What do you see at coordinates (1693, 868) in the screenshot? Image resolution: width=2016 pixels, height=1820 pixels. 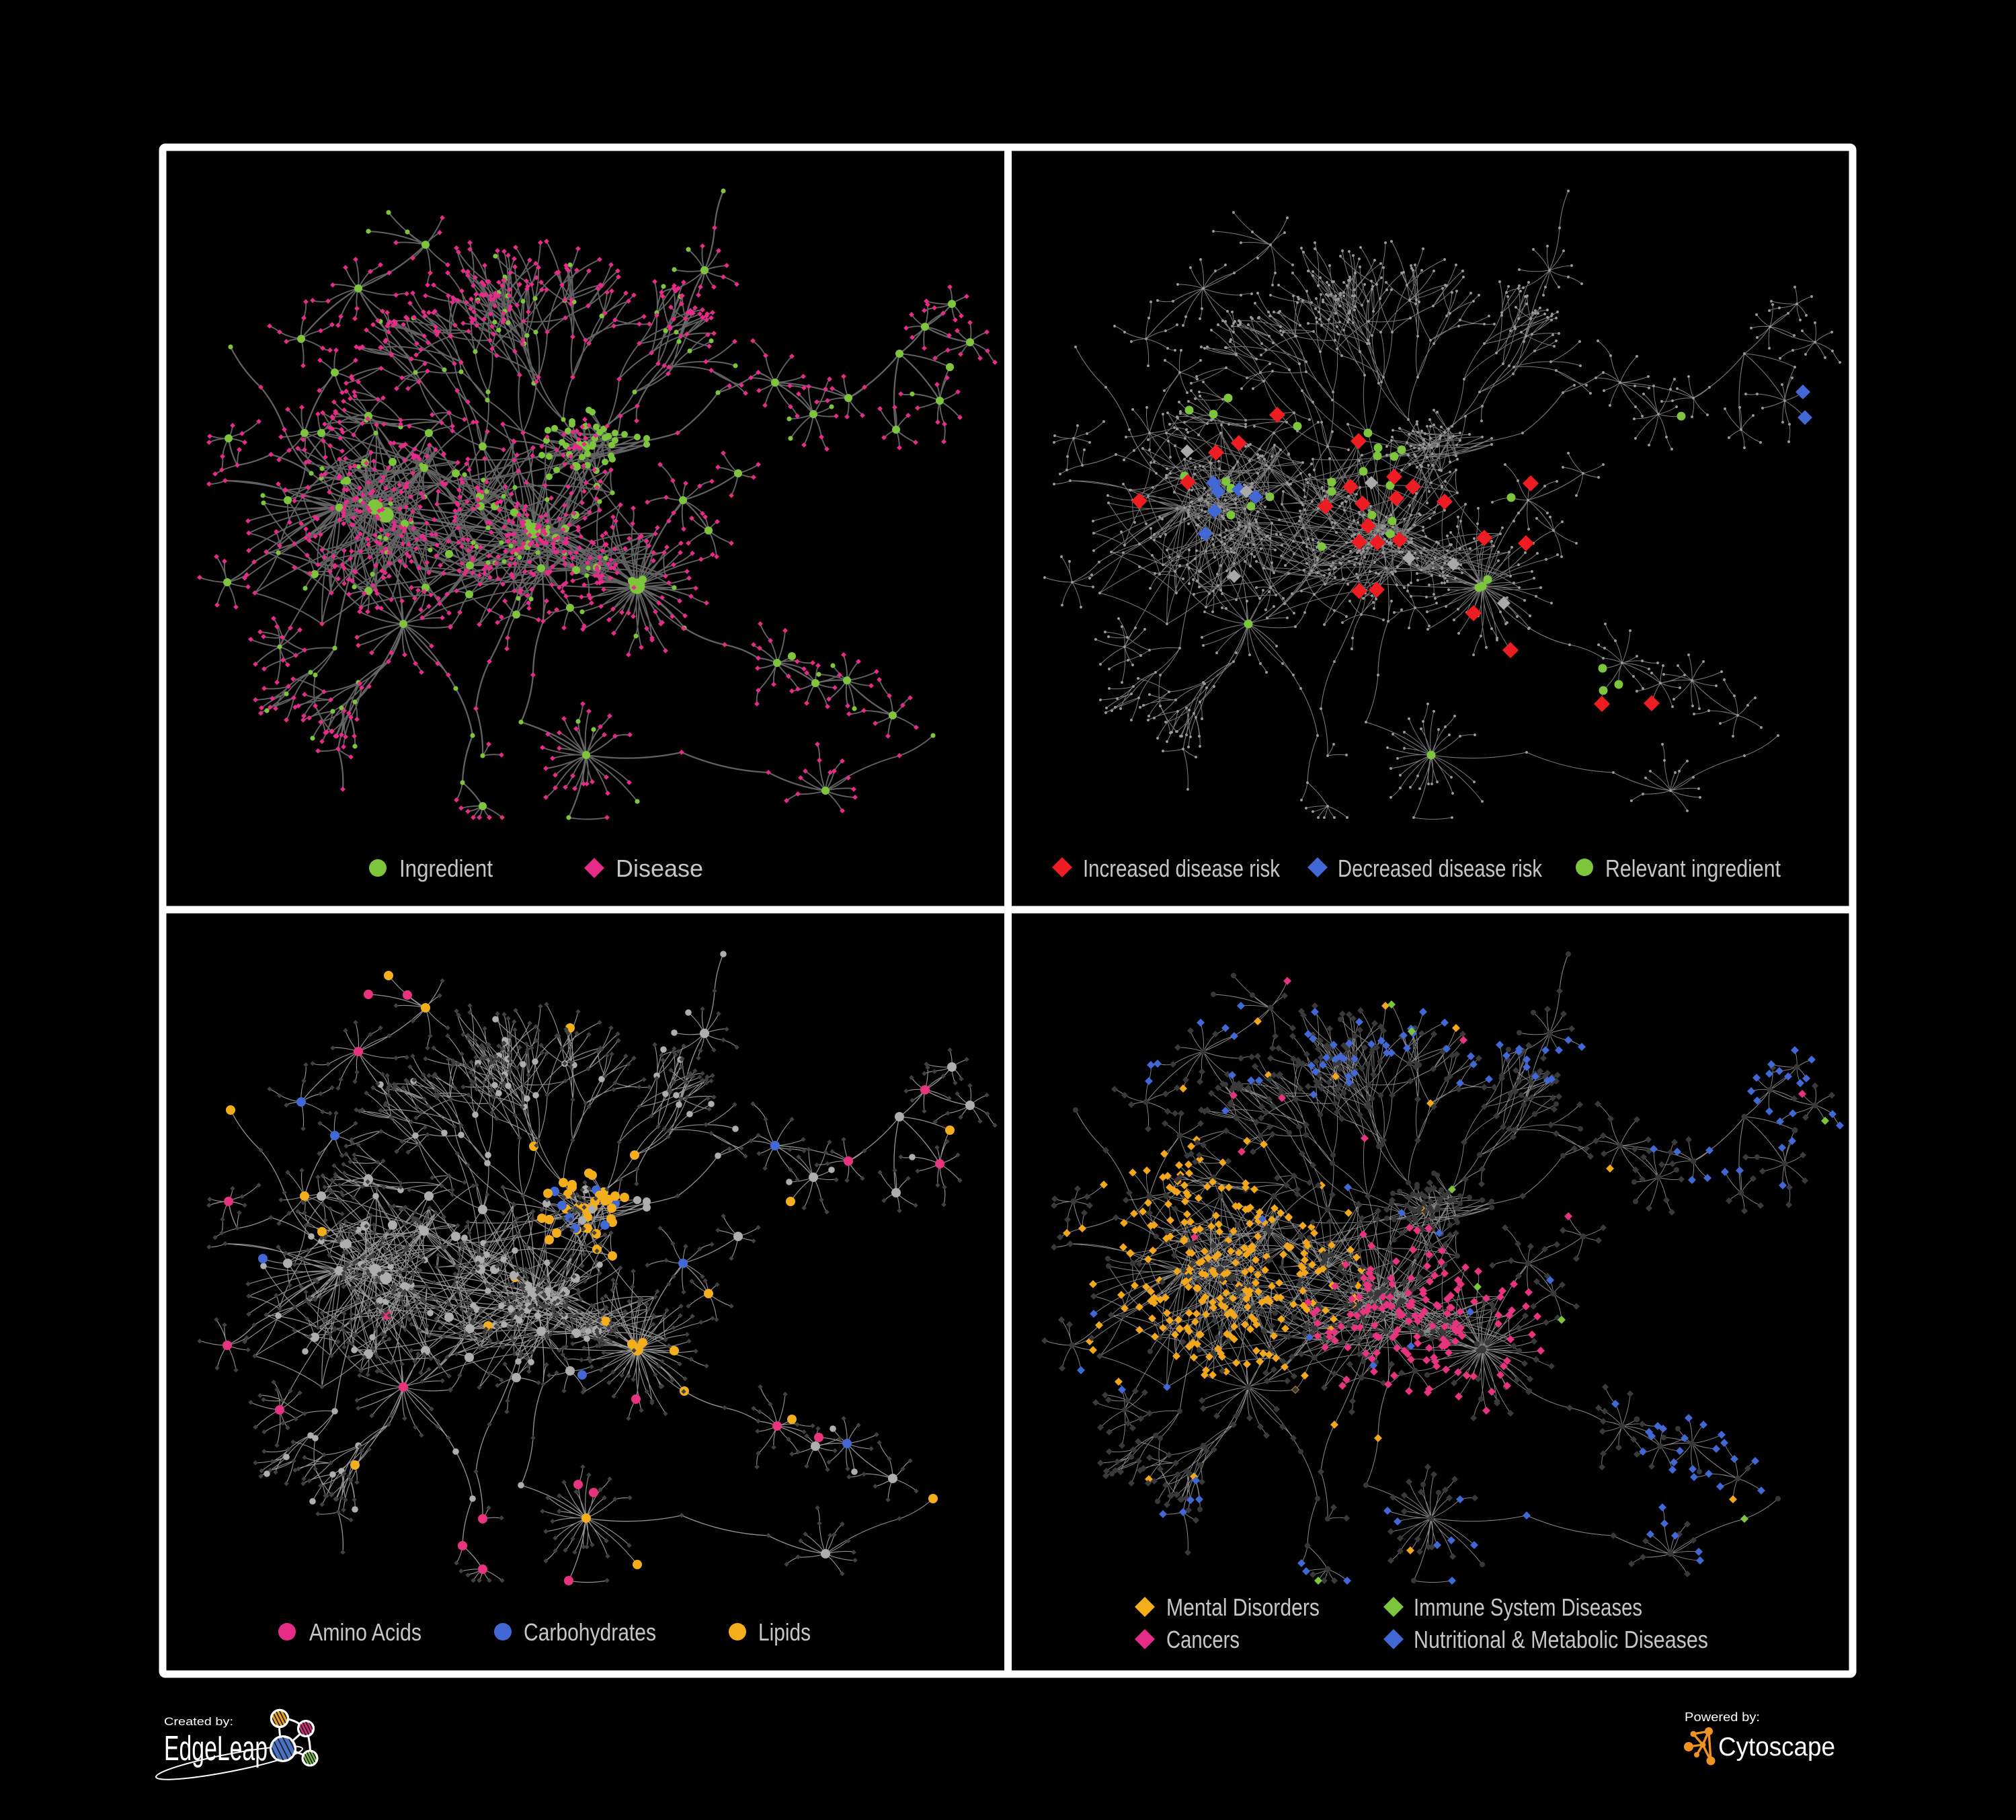 I see `svg-text: Relevant ingredient` at bounding box center [1693, 868].